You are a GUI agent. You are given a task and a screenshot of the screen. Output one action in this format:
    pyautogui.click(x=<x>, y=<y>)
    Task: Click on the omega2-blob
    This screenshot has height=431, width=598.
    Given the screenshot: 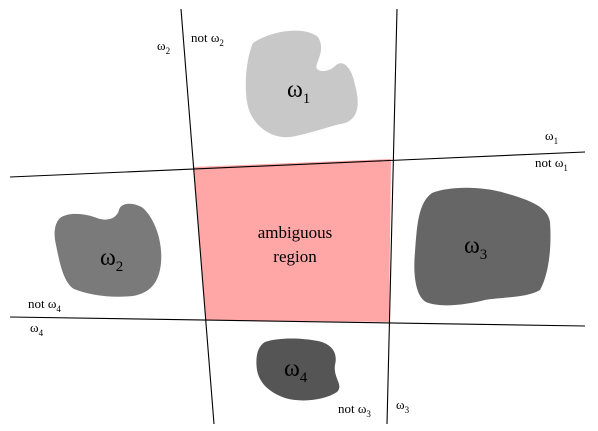 What is the action you would take?
    pyautogui.click(x=108, y=250)
    